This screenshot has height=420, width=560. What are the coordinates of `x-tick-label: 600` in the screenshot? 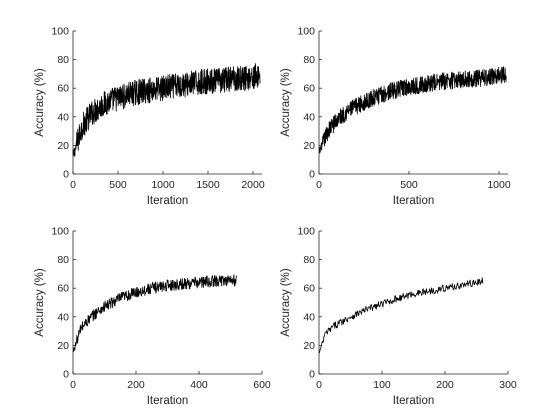 It's located at (262, 385).